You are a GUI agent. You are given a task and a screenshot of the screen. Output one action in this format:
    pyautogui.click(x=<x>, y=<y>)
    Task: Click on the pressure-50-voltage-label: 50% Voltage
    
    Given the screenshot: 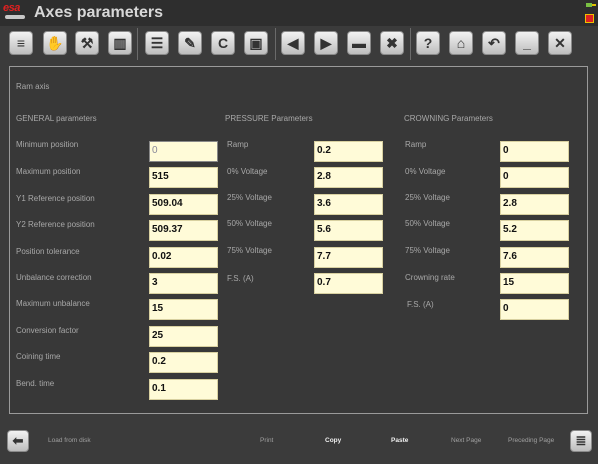 What is the action you would take?
    pyautogui.click(x=249, y=223)
    